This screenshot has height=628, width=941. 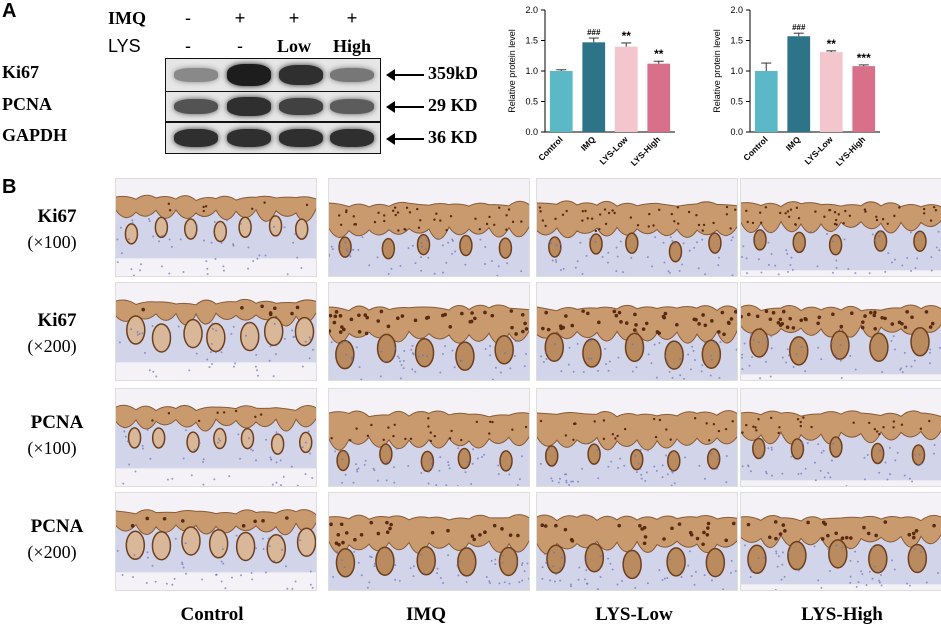 What do you see at coordinates (634, 614) in the screenshot?
I see `col-title-lys-low: LYS-Low` at bounding box center [634, 614].